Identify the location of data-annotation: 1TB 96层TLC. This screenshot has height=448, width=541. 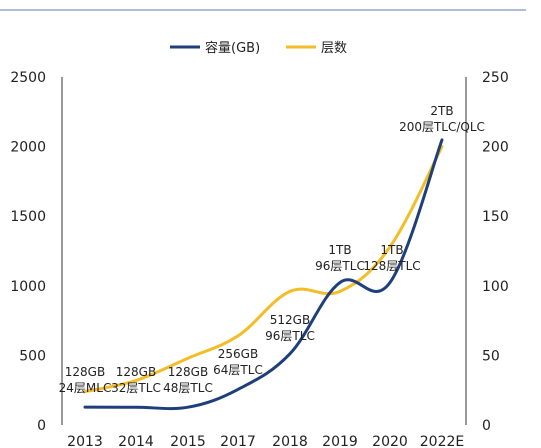
(340, 258).